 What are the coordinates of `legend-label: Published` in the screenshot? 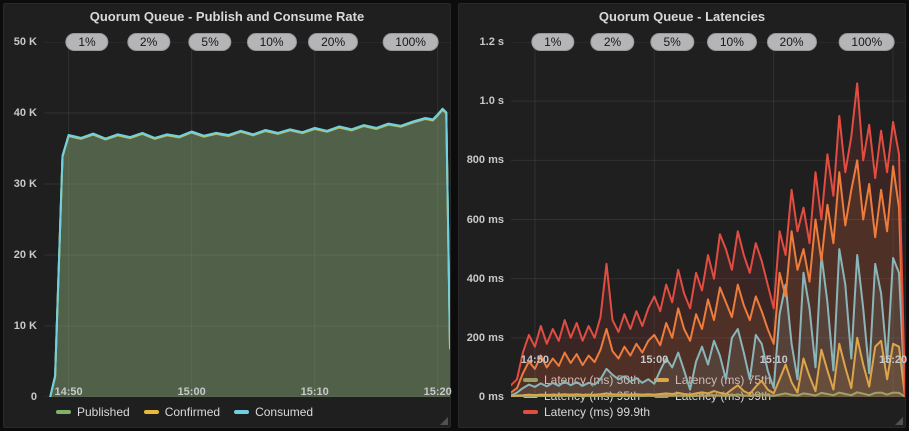 It's located at (103, 412).